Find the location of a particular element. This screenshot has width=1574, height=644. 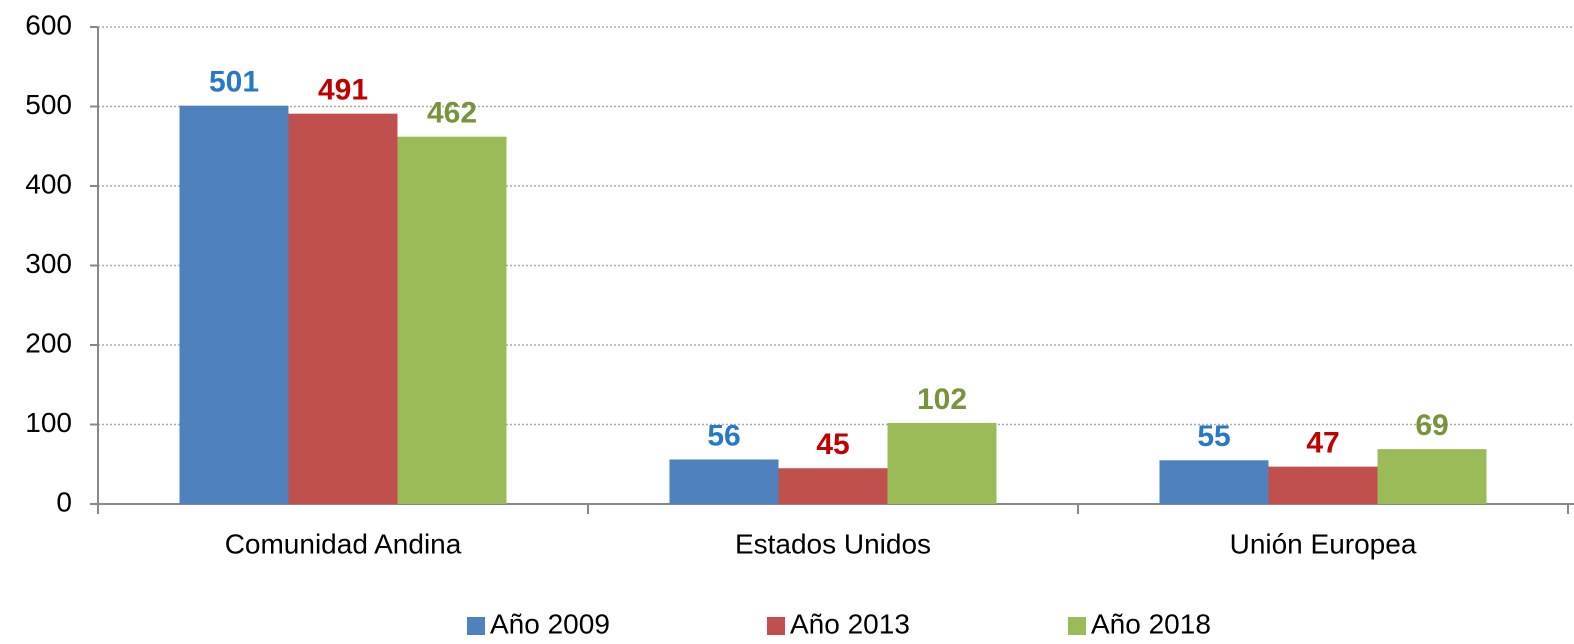

legend-label: Año 2018 is located at coordinates (1151, 623).